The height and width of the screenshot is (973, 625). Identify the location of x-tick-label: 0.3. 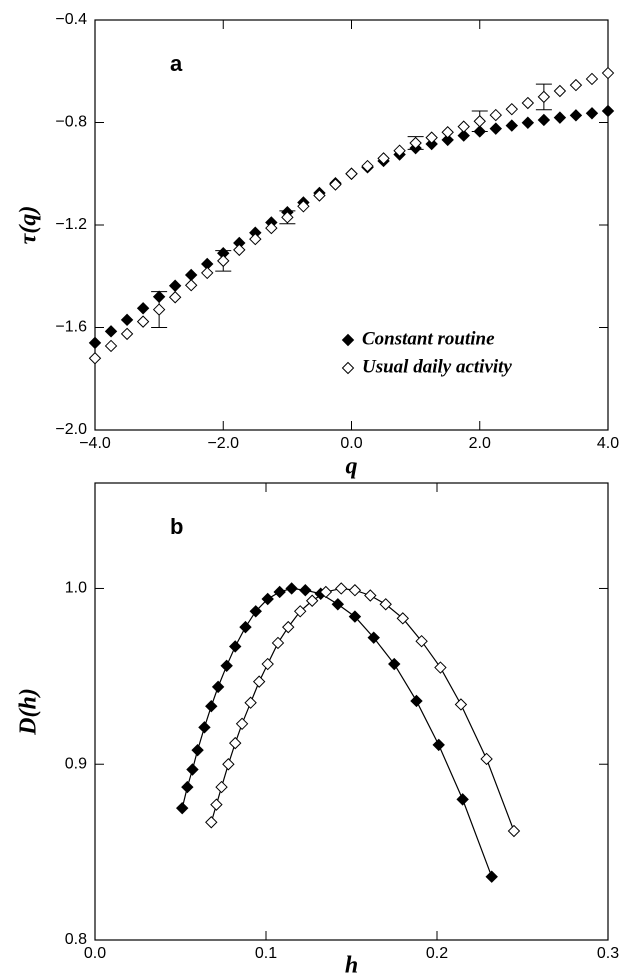
(608, 953).